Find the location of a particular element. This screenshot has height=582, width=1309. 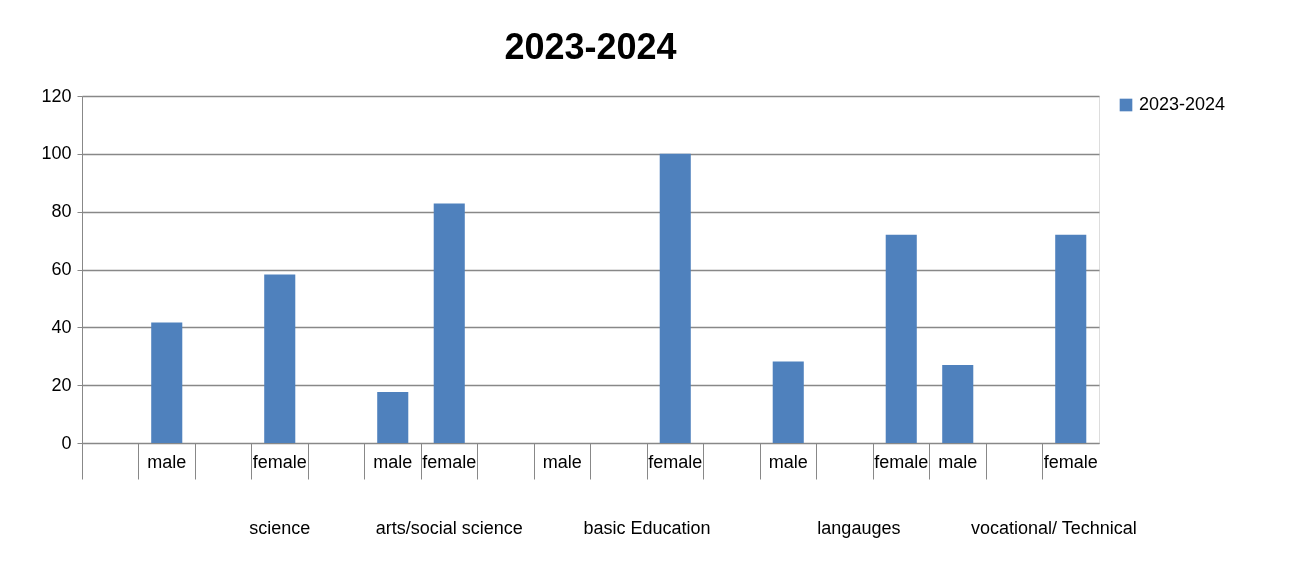

text: arts/social science is located at coordinates (449, 528).